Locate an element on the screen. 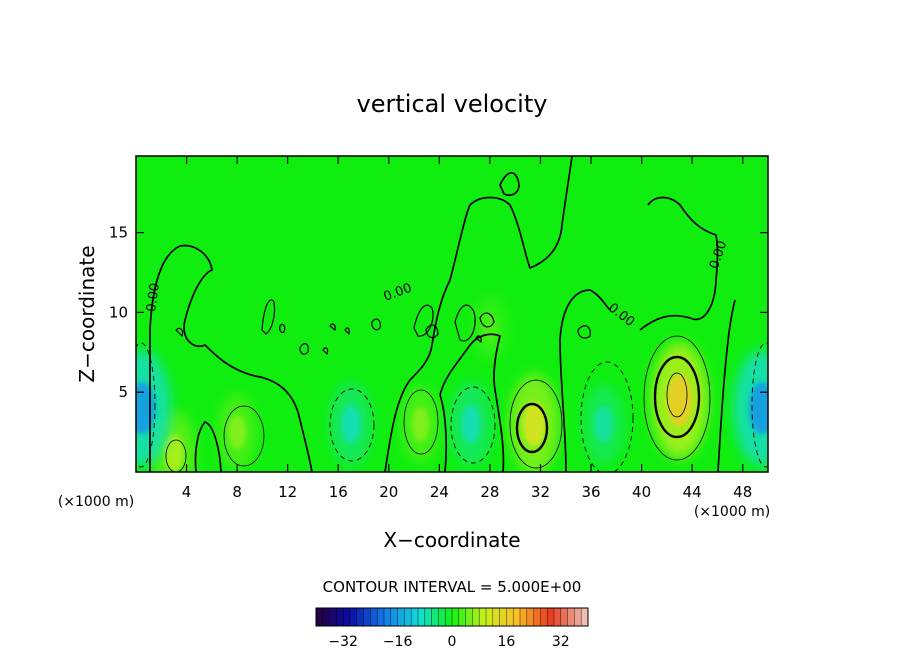 The width and height of the screenshot is (904, 654). x-tick-label: 44 is located at coordinates (692, 492).